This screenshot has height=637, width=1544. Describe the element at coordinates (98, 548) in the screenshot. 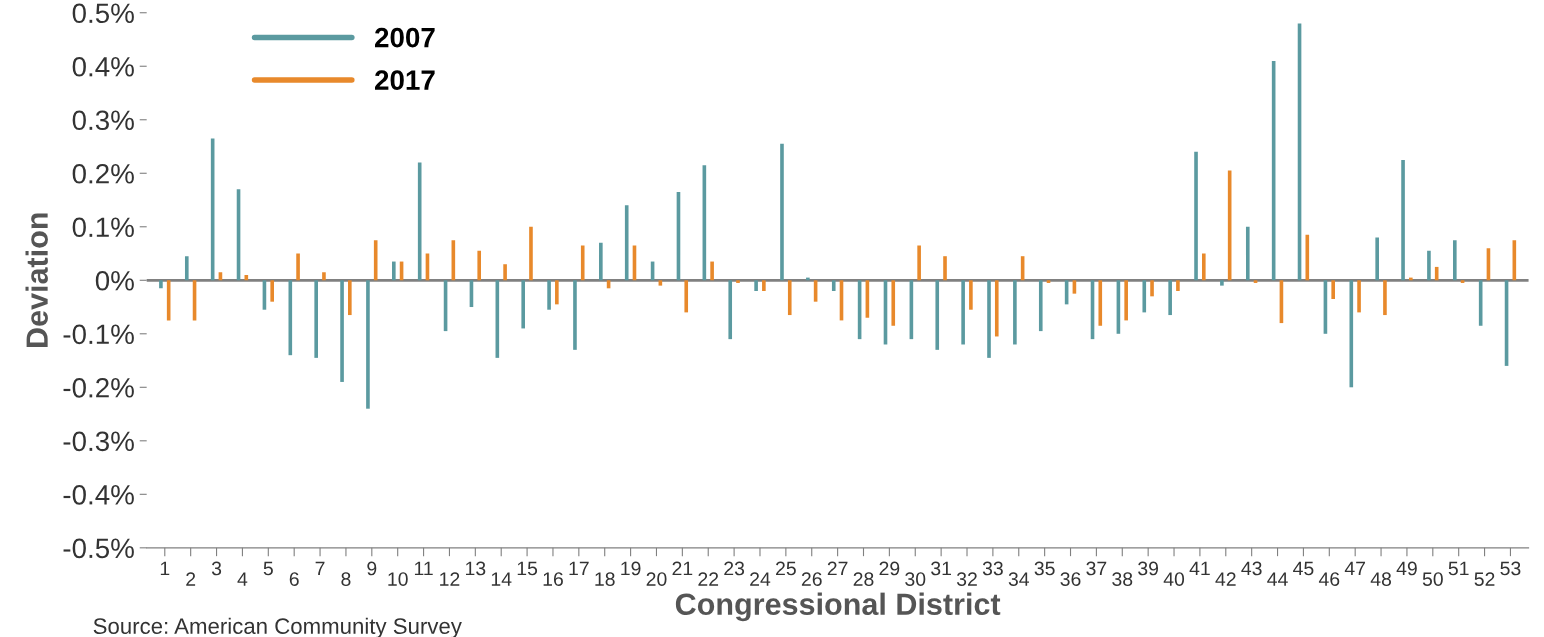

I see `y-tick-label: -0.5%` at that location.